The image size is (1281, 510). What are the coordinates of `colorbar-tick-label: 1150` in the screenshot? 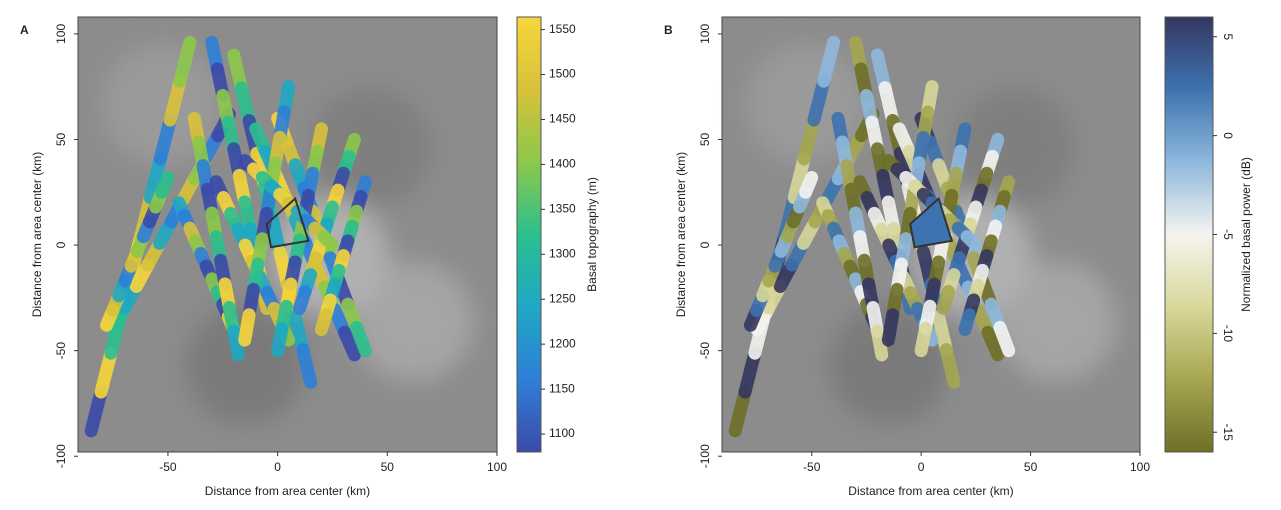 It's located at (562, 388).